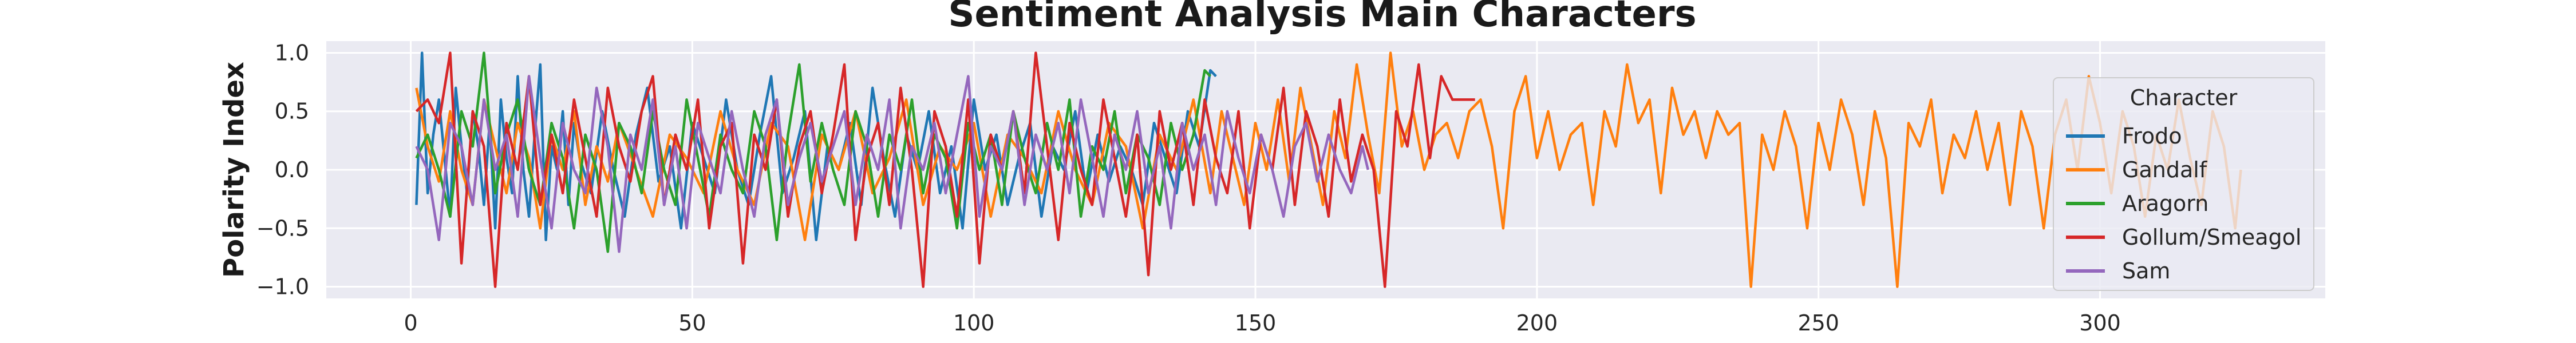 The image size is (2576, 343). What do you see at coordinates (234, 170) in the screenshot?
I see `y-axis-label: Polarity Index` at bounding box center [234, 170].